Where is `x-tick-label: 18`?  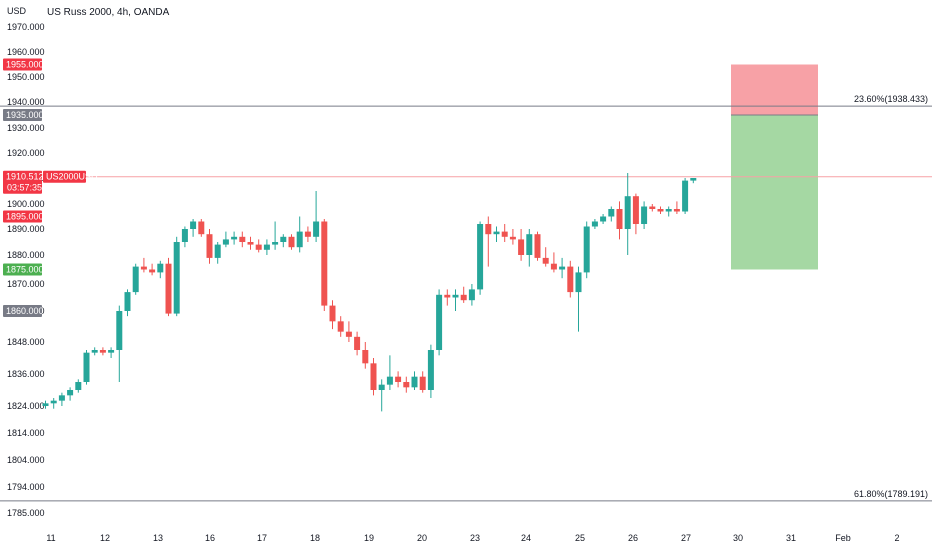
x-tick-label: 18 is located at coordinates (315, 538).